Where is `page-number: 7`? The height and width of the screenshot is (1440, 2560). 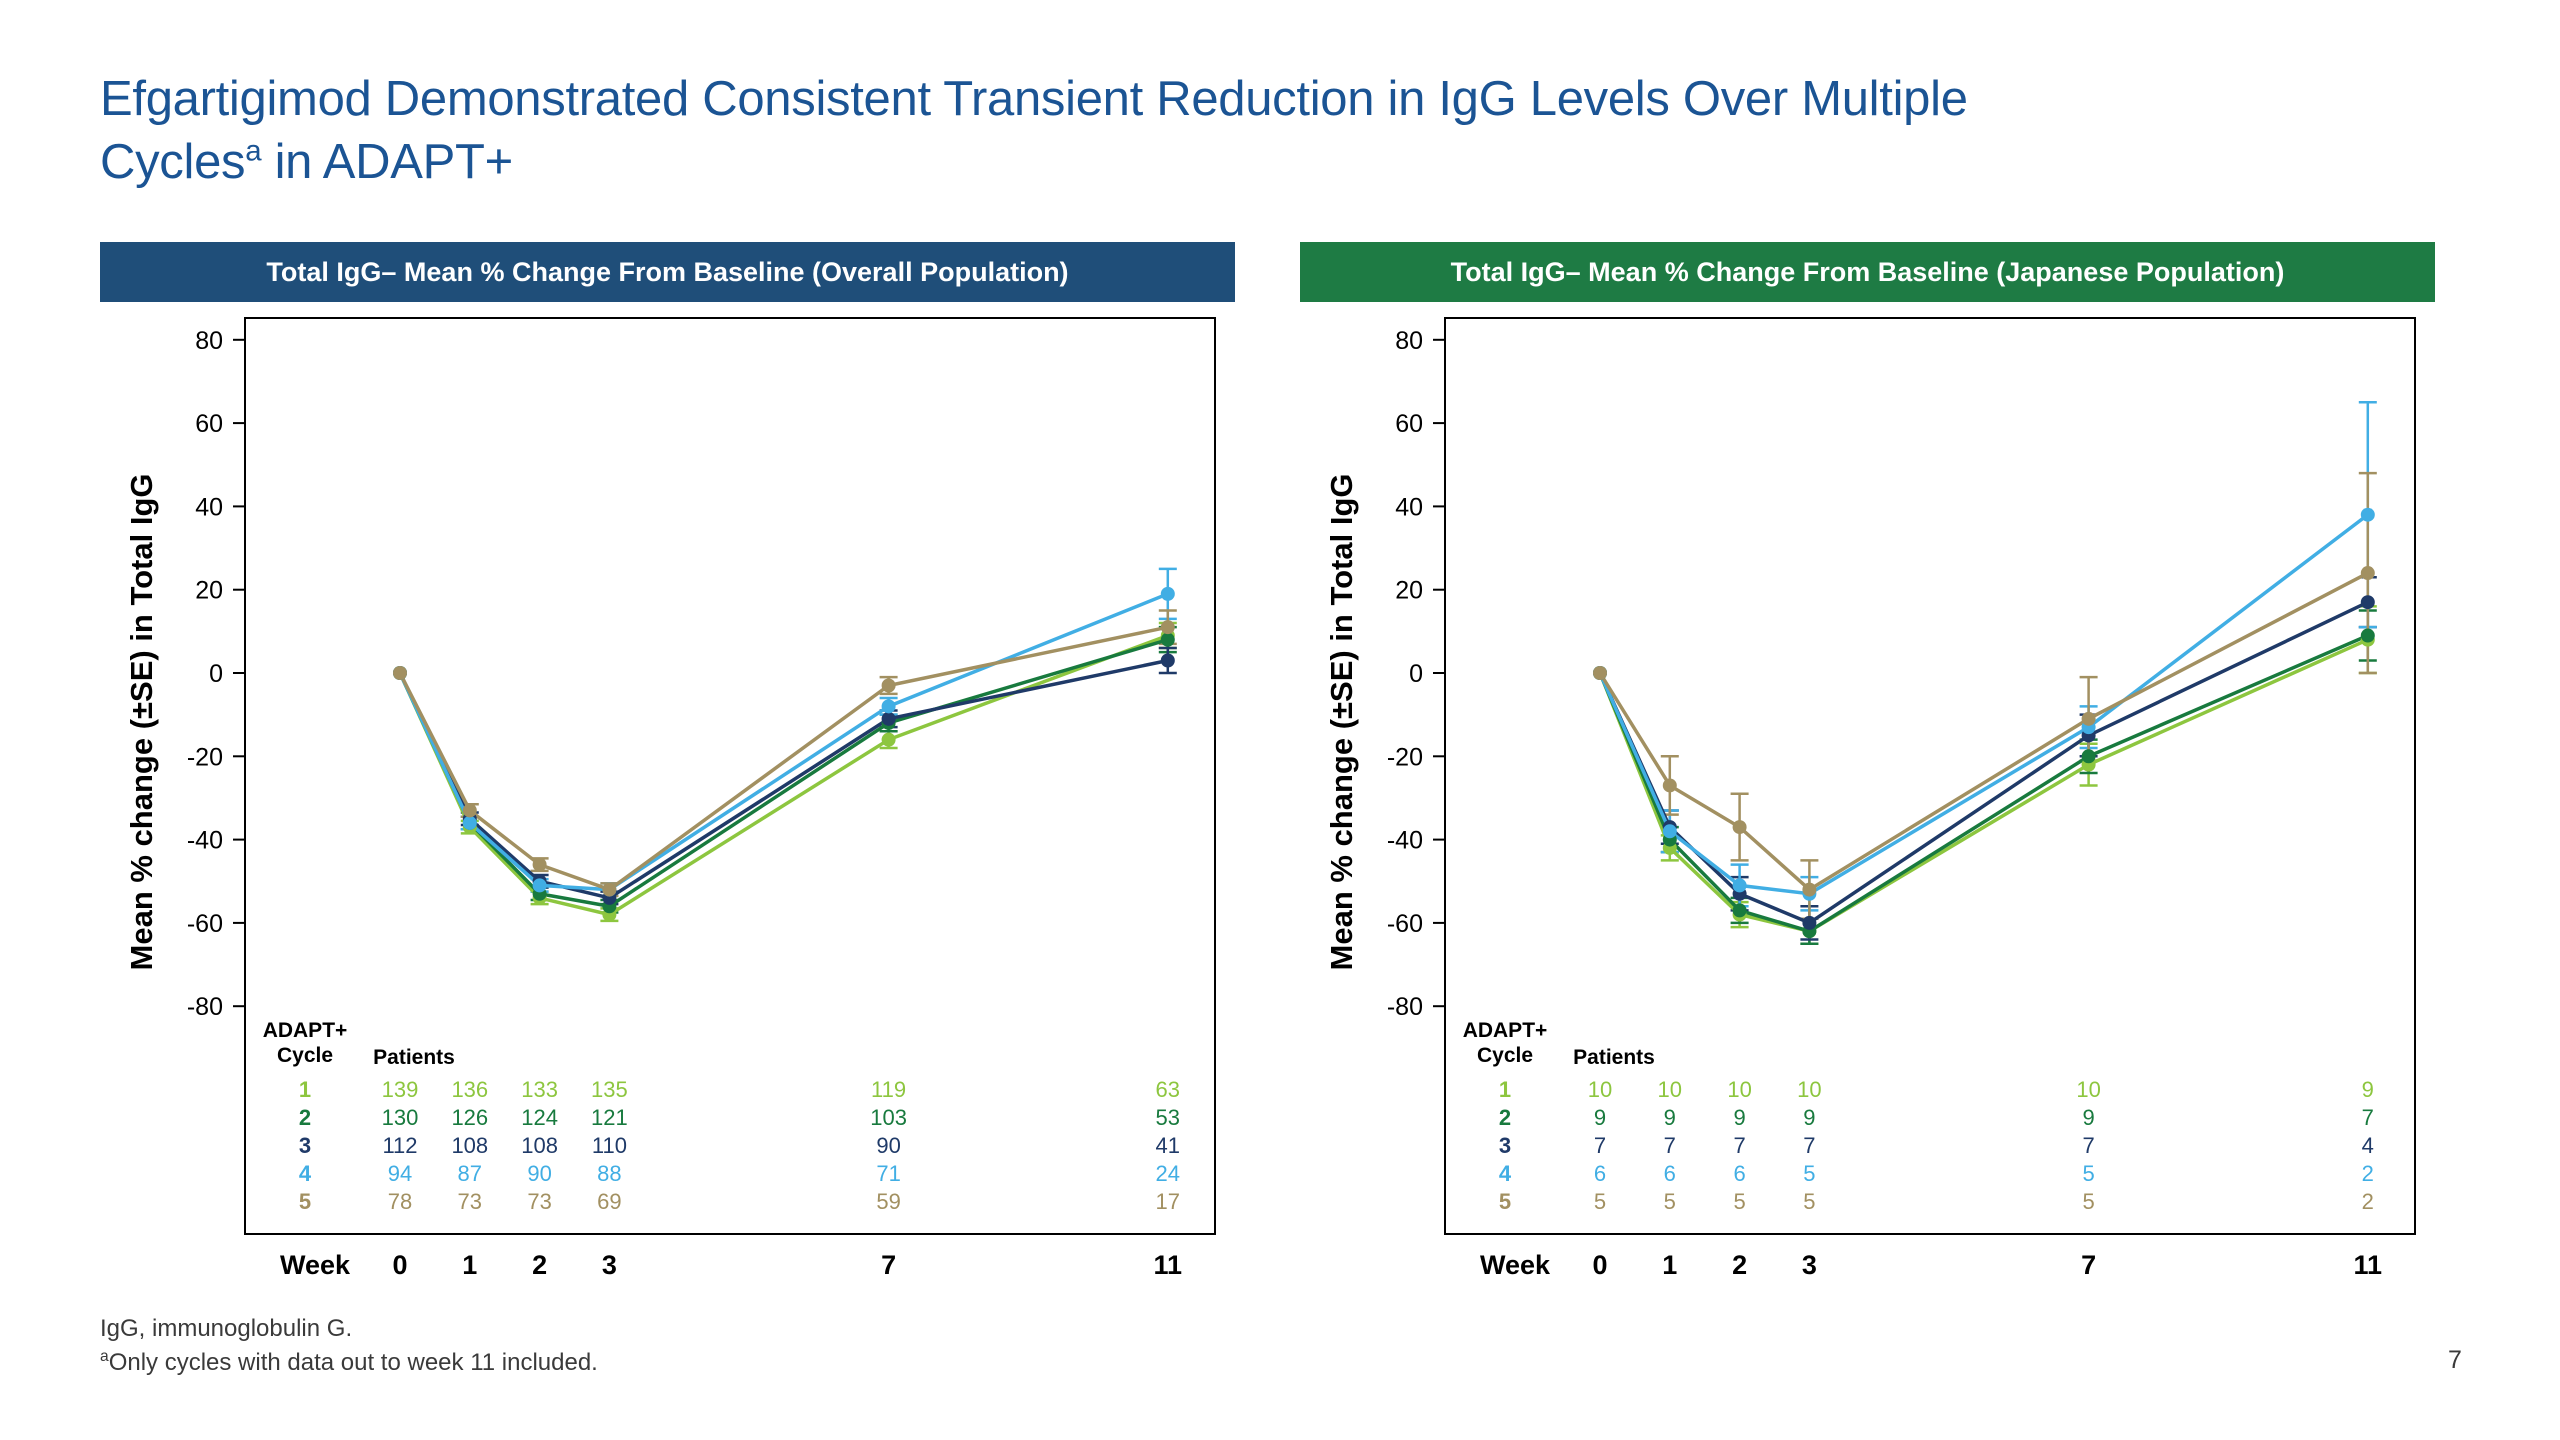 page-number: 7 is located at coordinates (2455, 1360).